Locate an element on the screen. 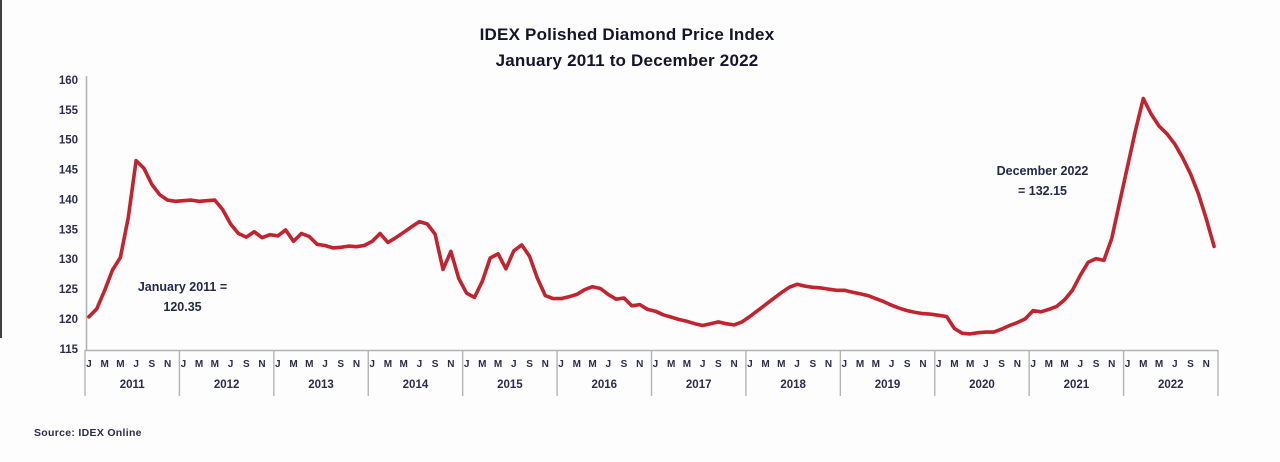  annotation-january-2011: January 2011 = 120.35 is located at coordinates (182, 297).